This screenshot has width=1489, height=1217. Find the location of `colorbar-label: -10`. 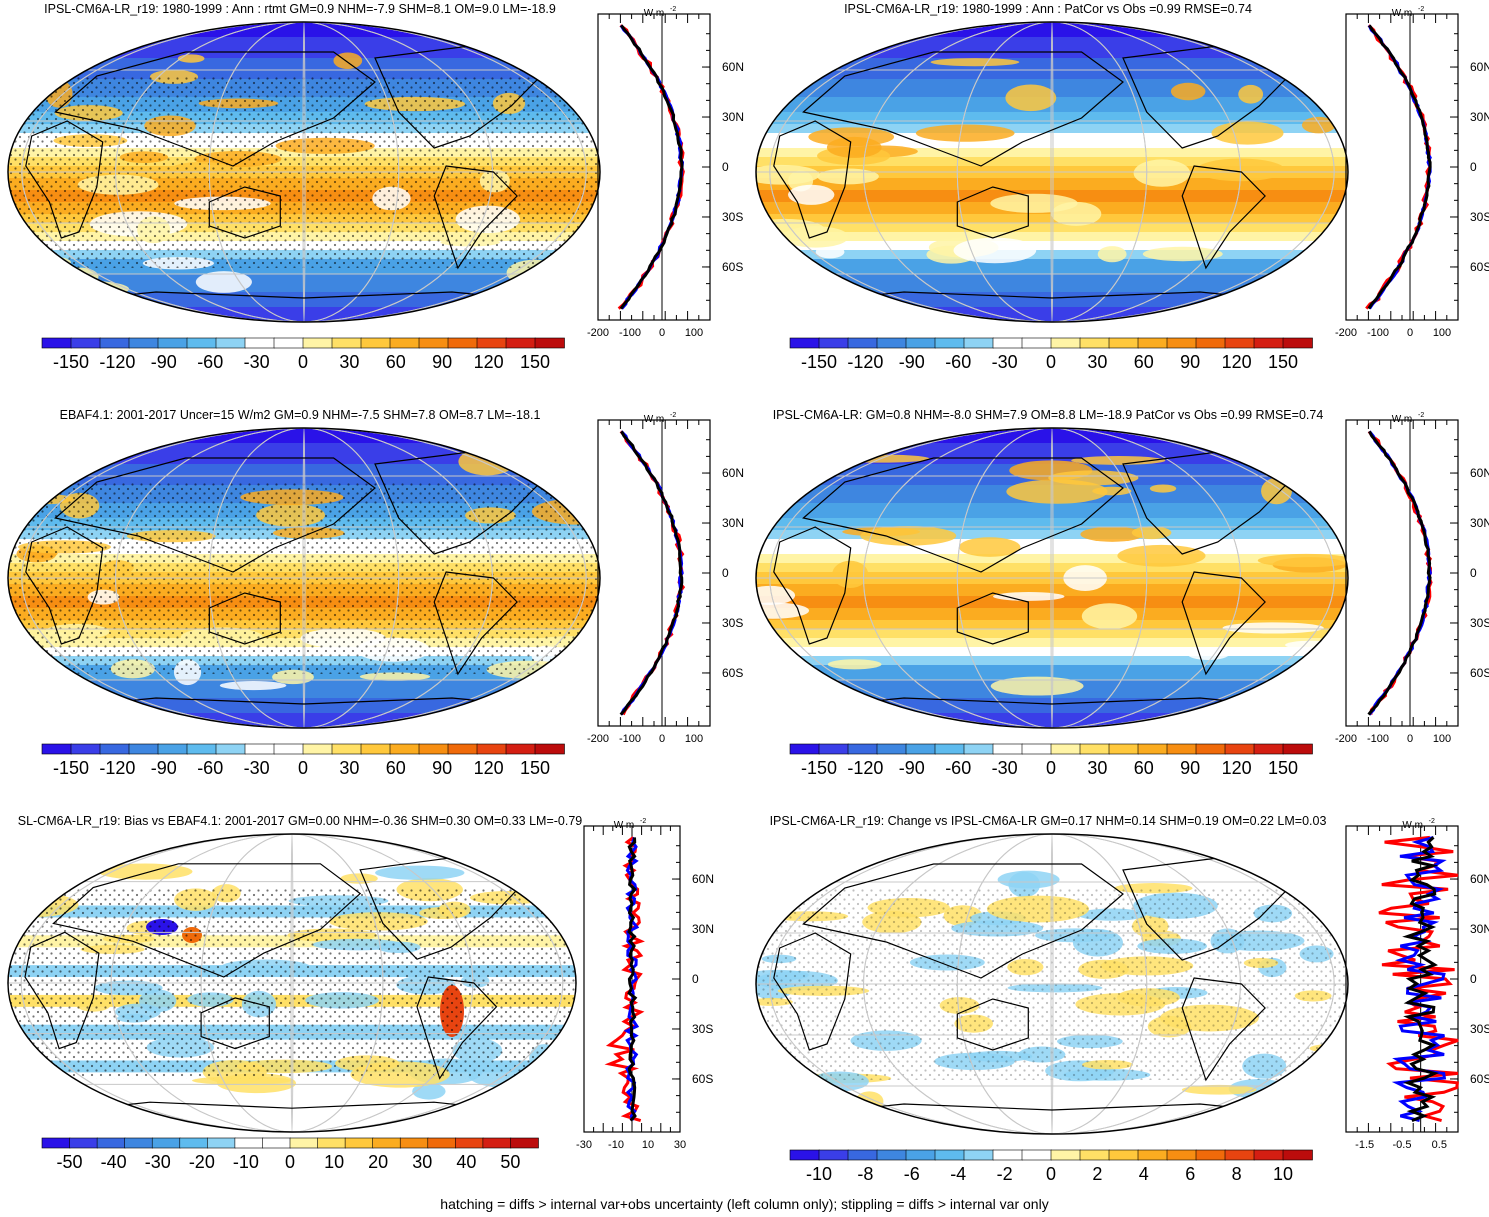

colorbar-label: -10 is located at coordinates (246, 1162).